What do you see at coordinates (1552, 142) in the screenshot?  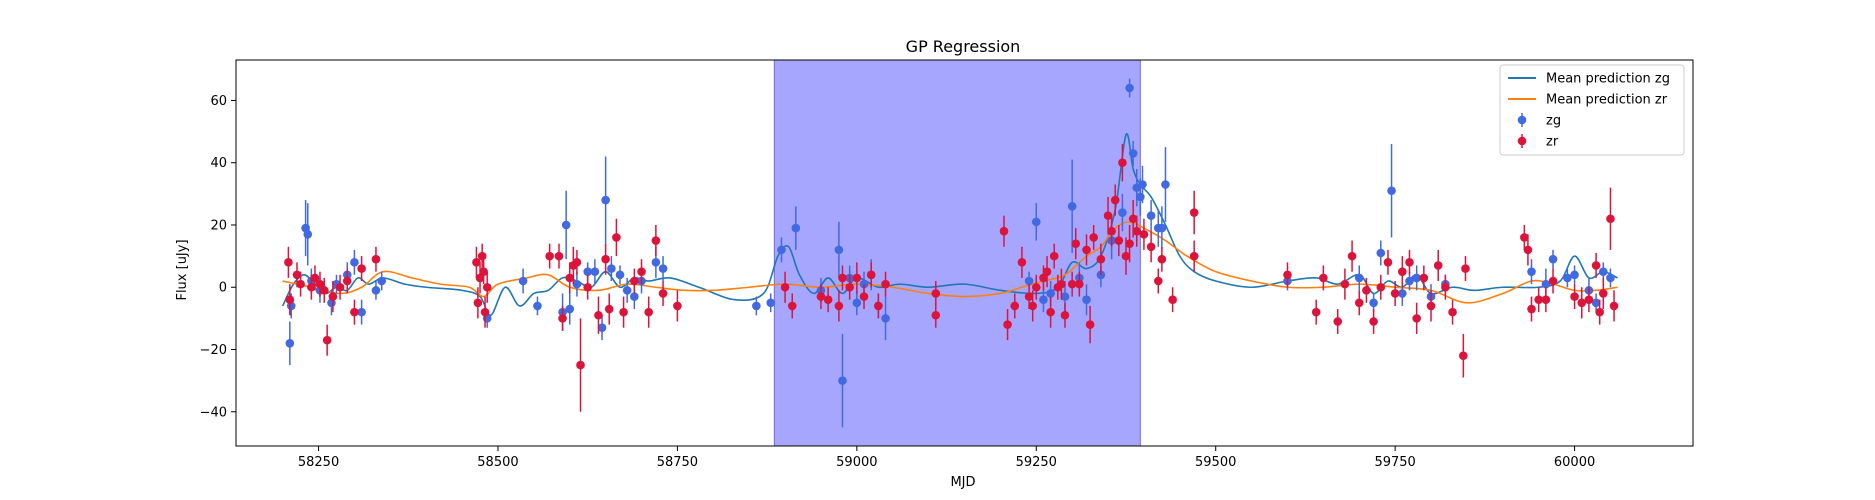 I see `legend-label: zr` at bounding box center [1552, 142].